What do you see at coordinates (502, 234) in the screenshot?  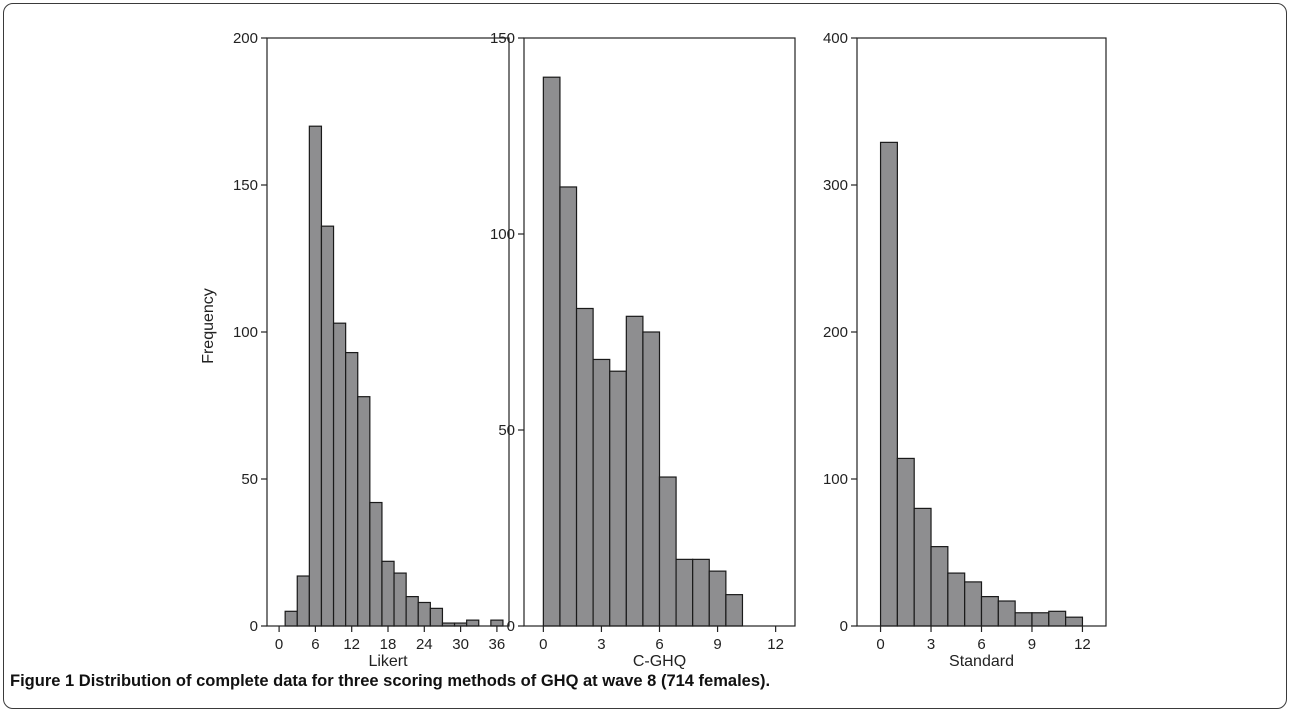 I see `panel-2-y-tick-label: 100` at bounding box center [502, 234].